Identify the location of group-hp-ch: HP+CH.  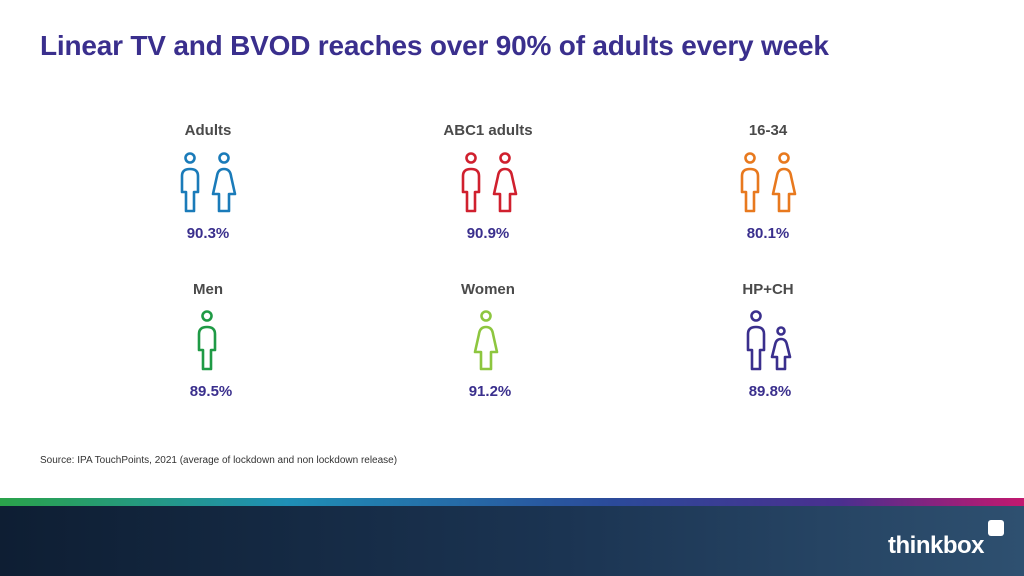
(768, 289).